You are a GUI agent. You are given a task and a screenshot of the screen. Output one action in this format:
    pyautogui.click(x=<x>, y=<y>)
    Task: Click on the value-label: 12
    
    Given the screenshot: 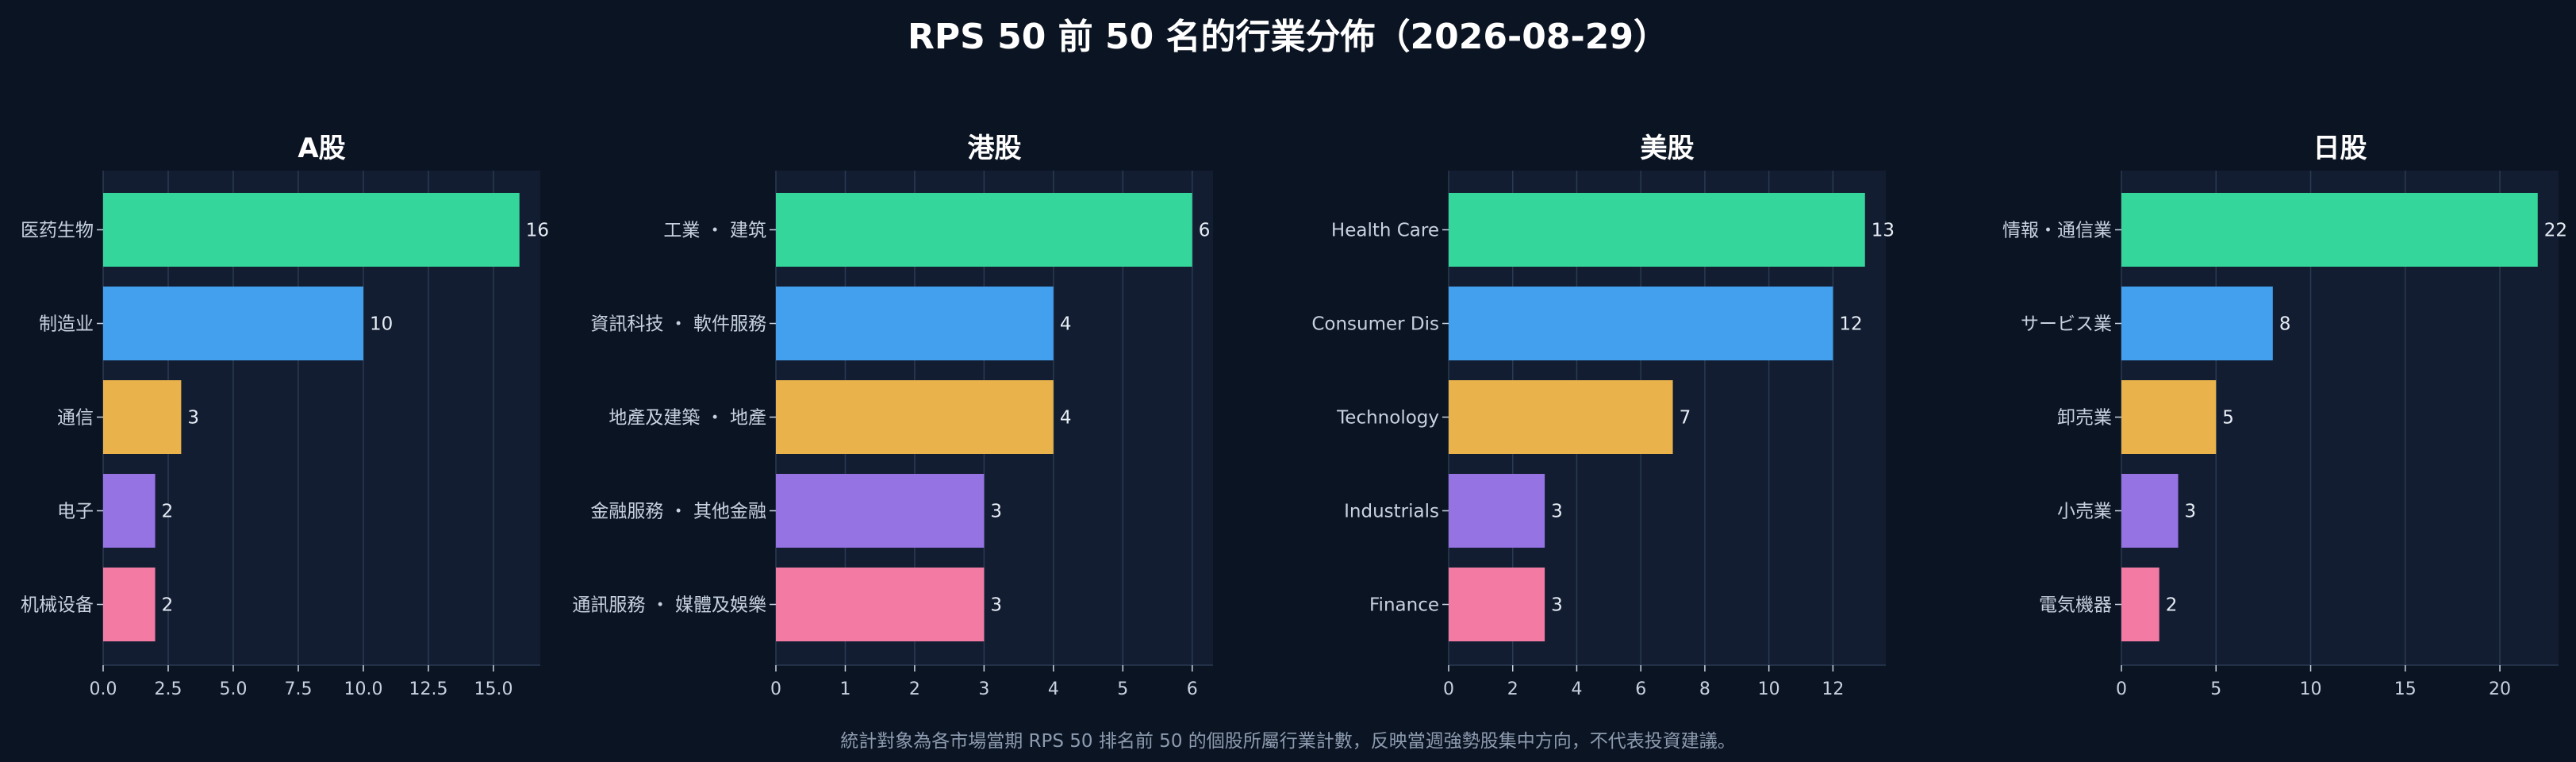 What is the action you would take?
    pyautogui.click(x=1850, y=324)
    